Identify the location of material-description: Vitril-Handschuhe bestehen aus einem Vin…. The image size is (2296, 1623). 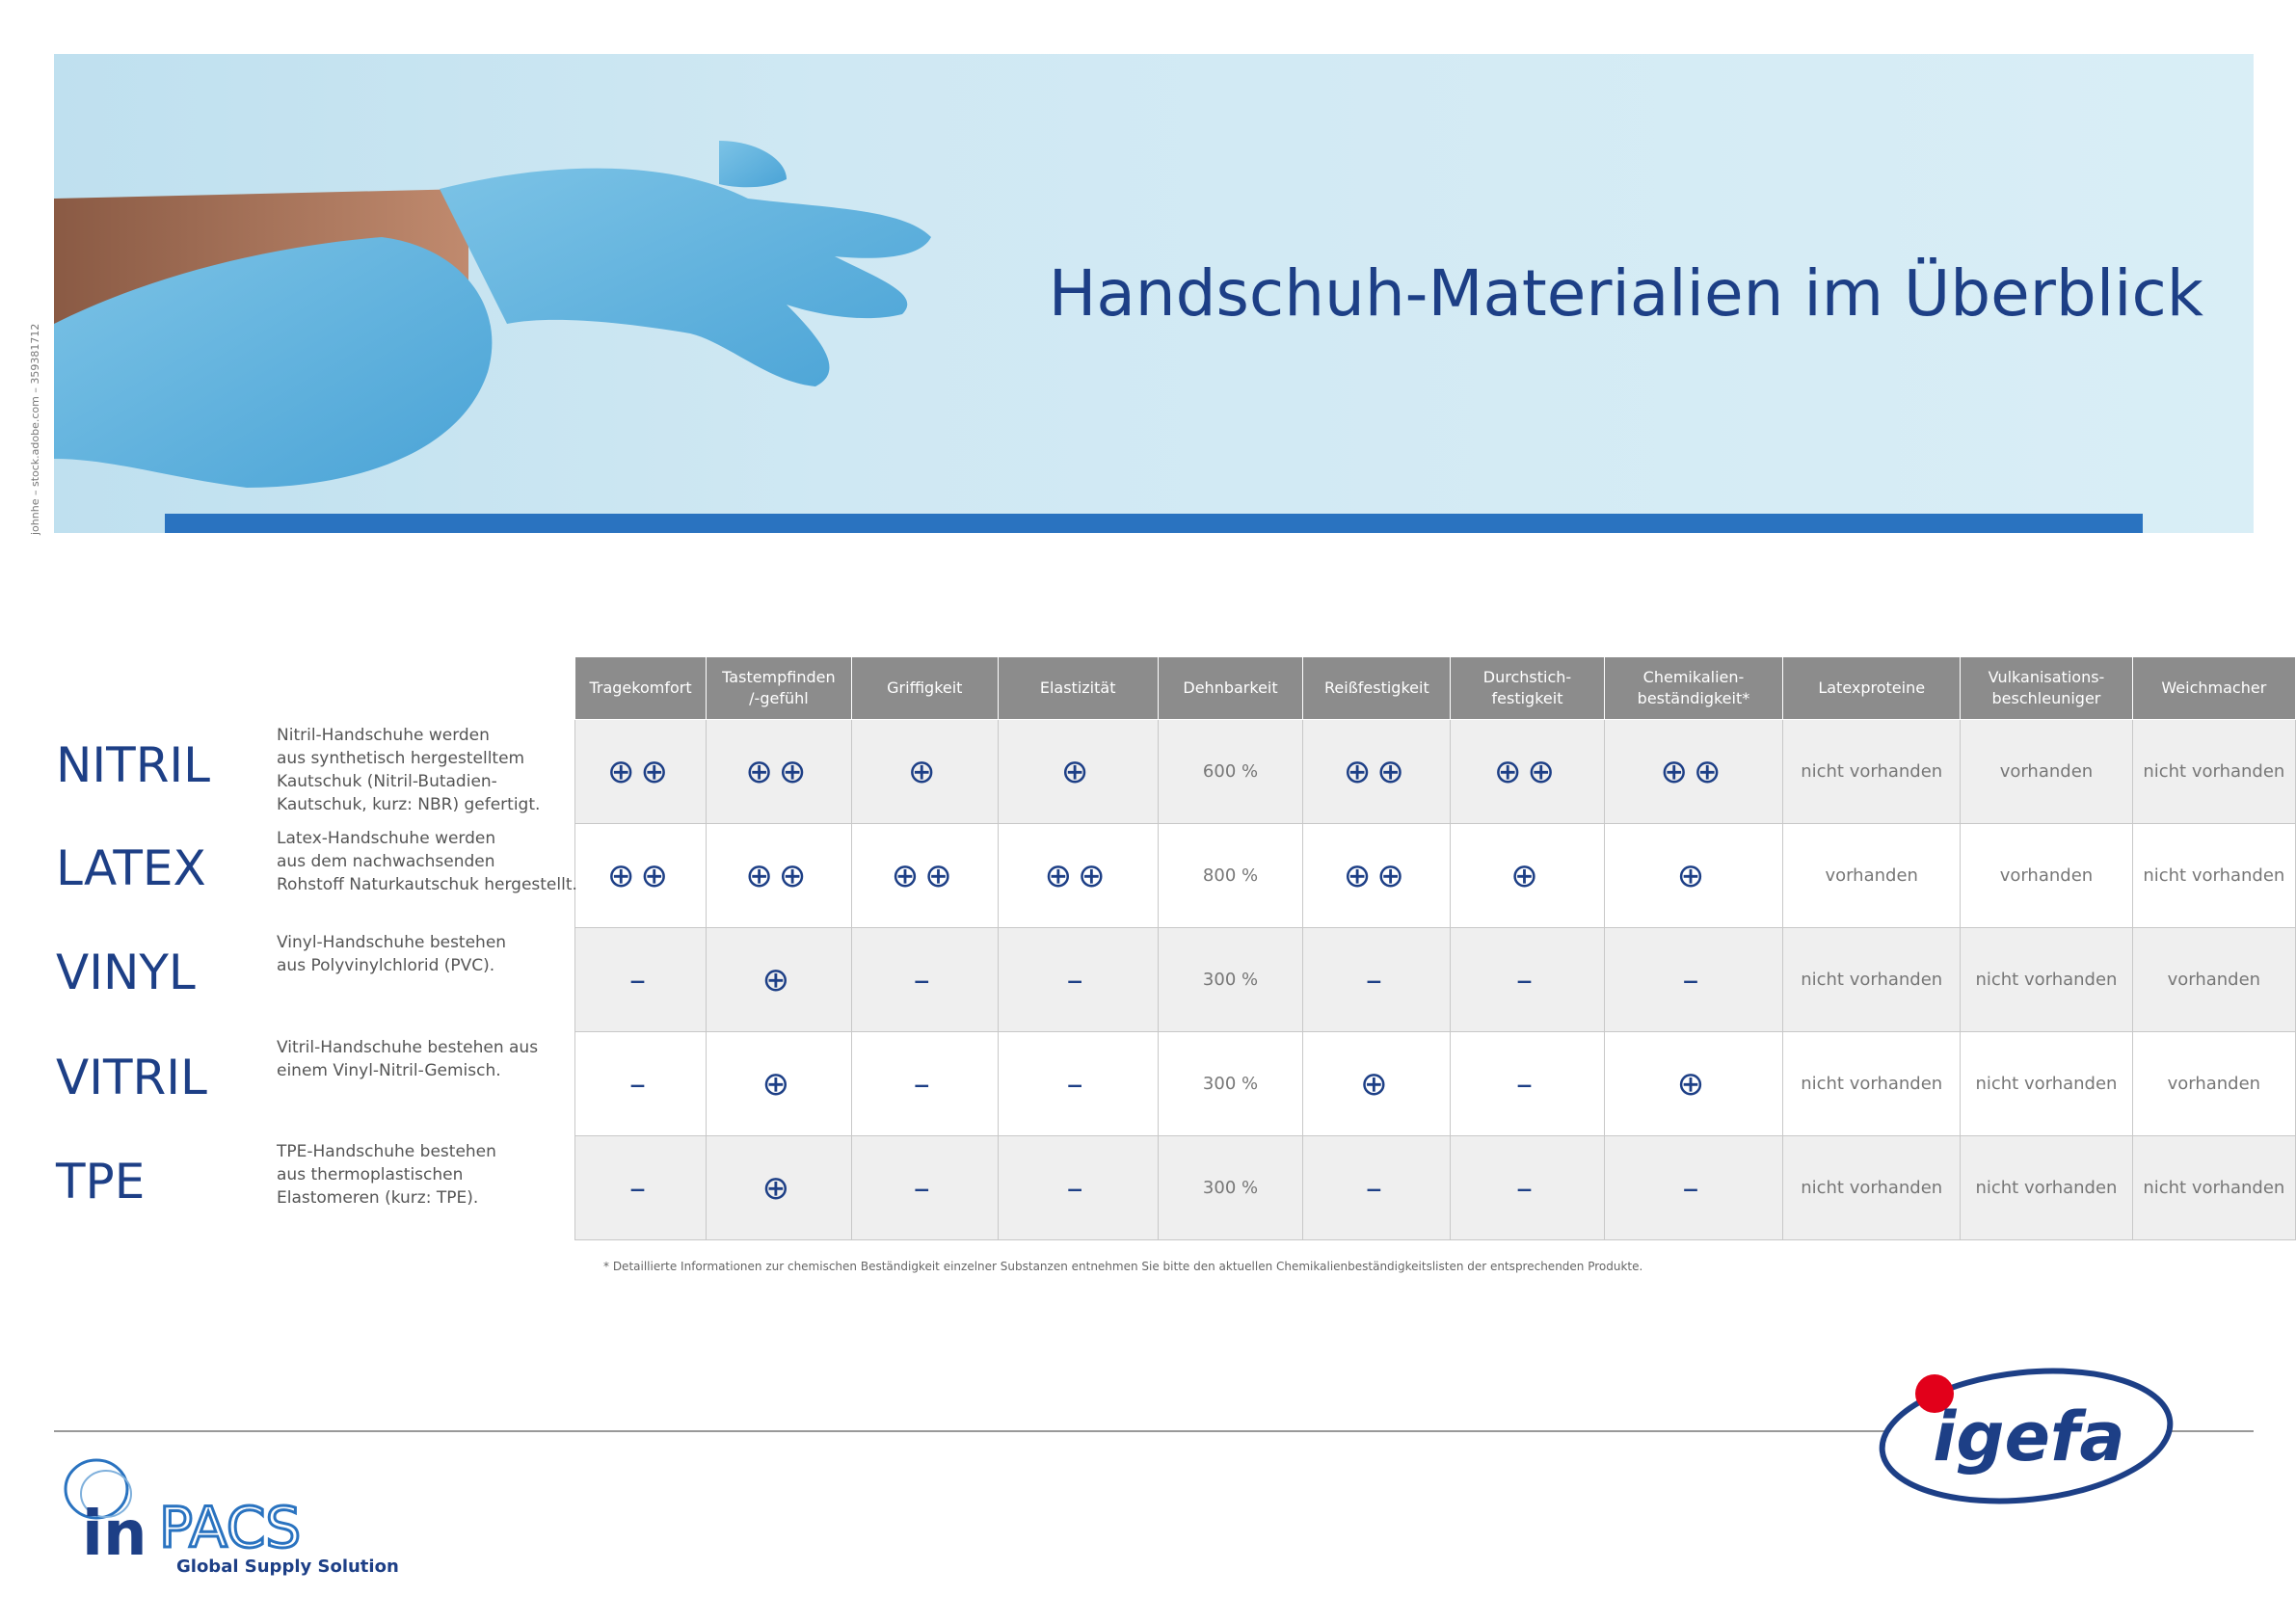
(408, 1059).